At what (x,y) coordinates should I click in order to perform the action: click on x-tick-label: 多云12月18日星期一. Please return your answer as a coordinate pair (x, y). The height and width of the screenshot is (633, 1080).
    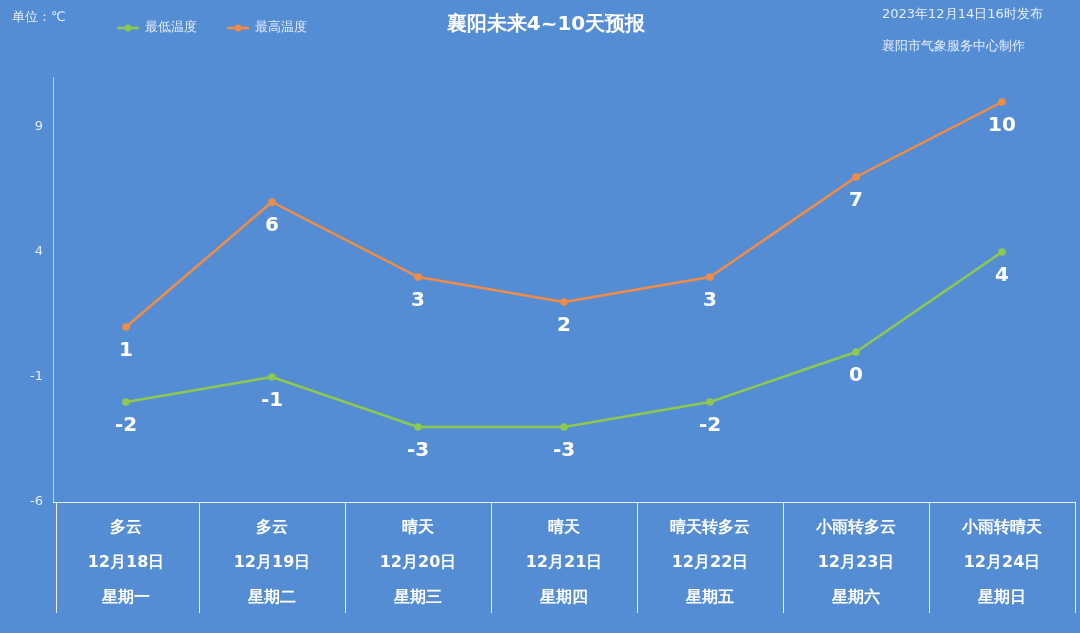
    Looking at the image, I should click on (126, 561).